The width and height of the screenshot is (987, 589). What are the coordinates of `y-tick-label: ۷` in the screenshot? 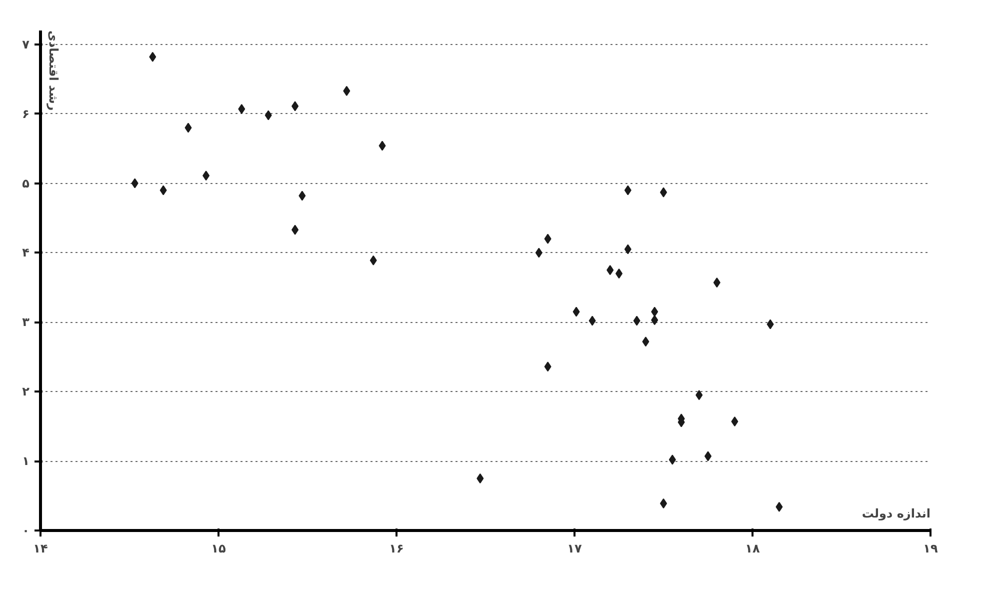 It's located at (26, 44).